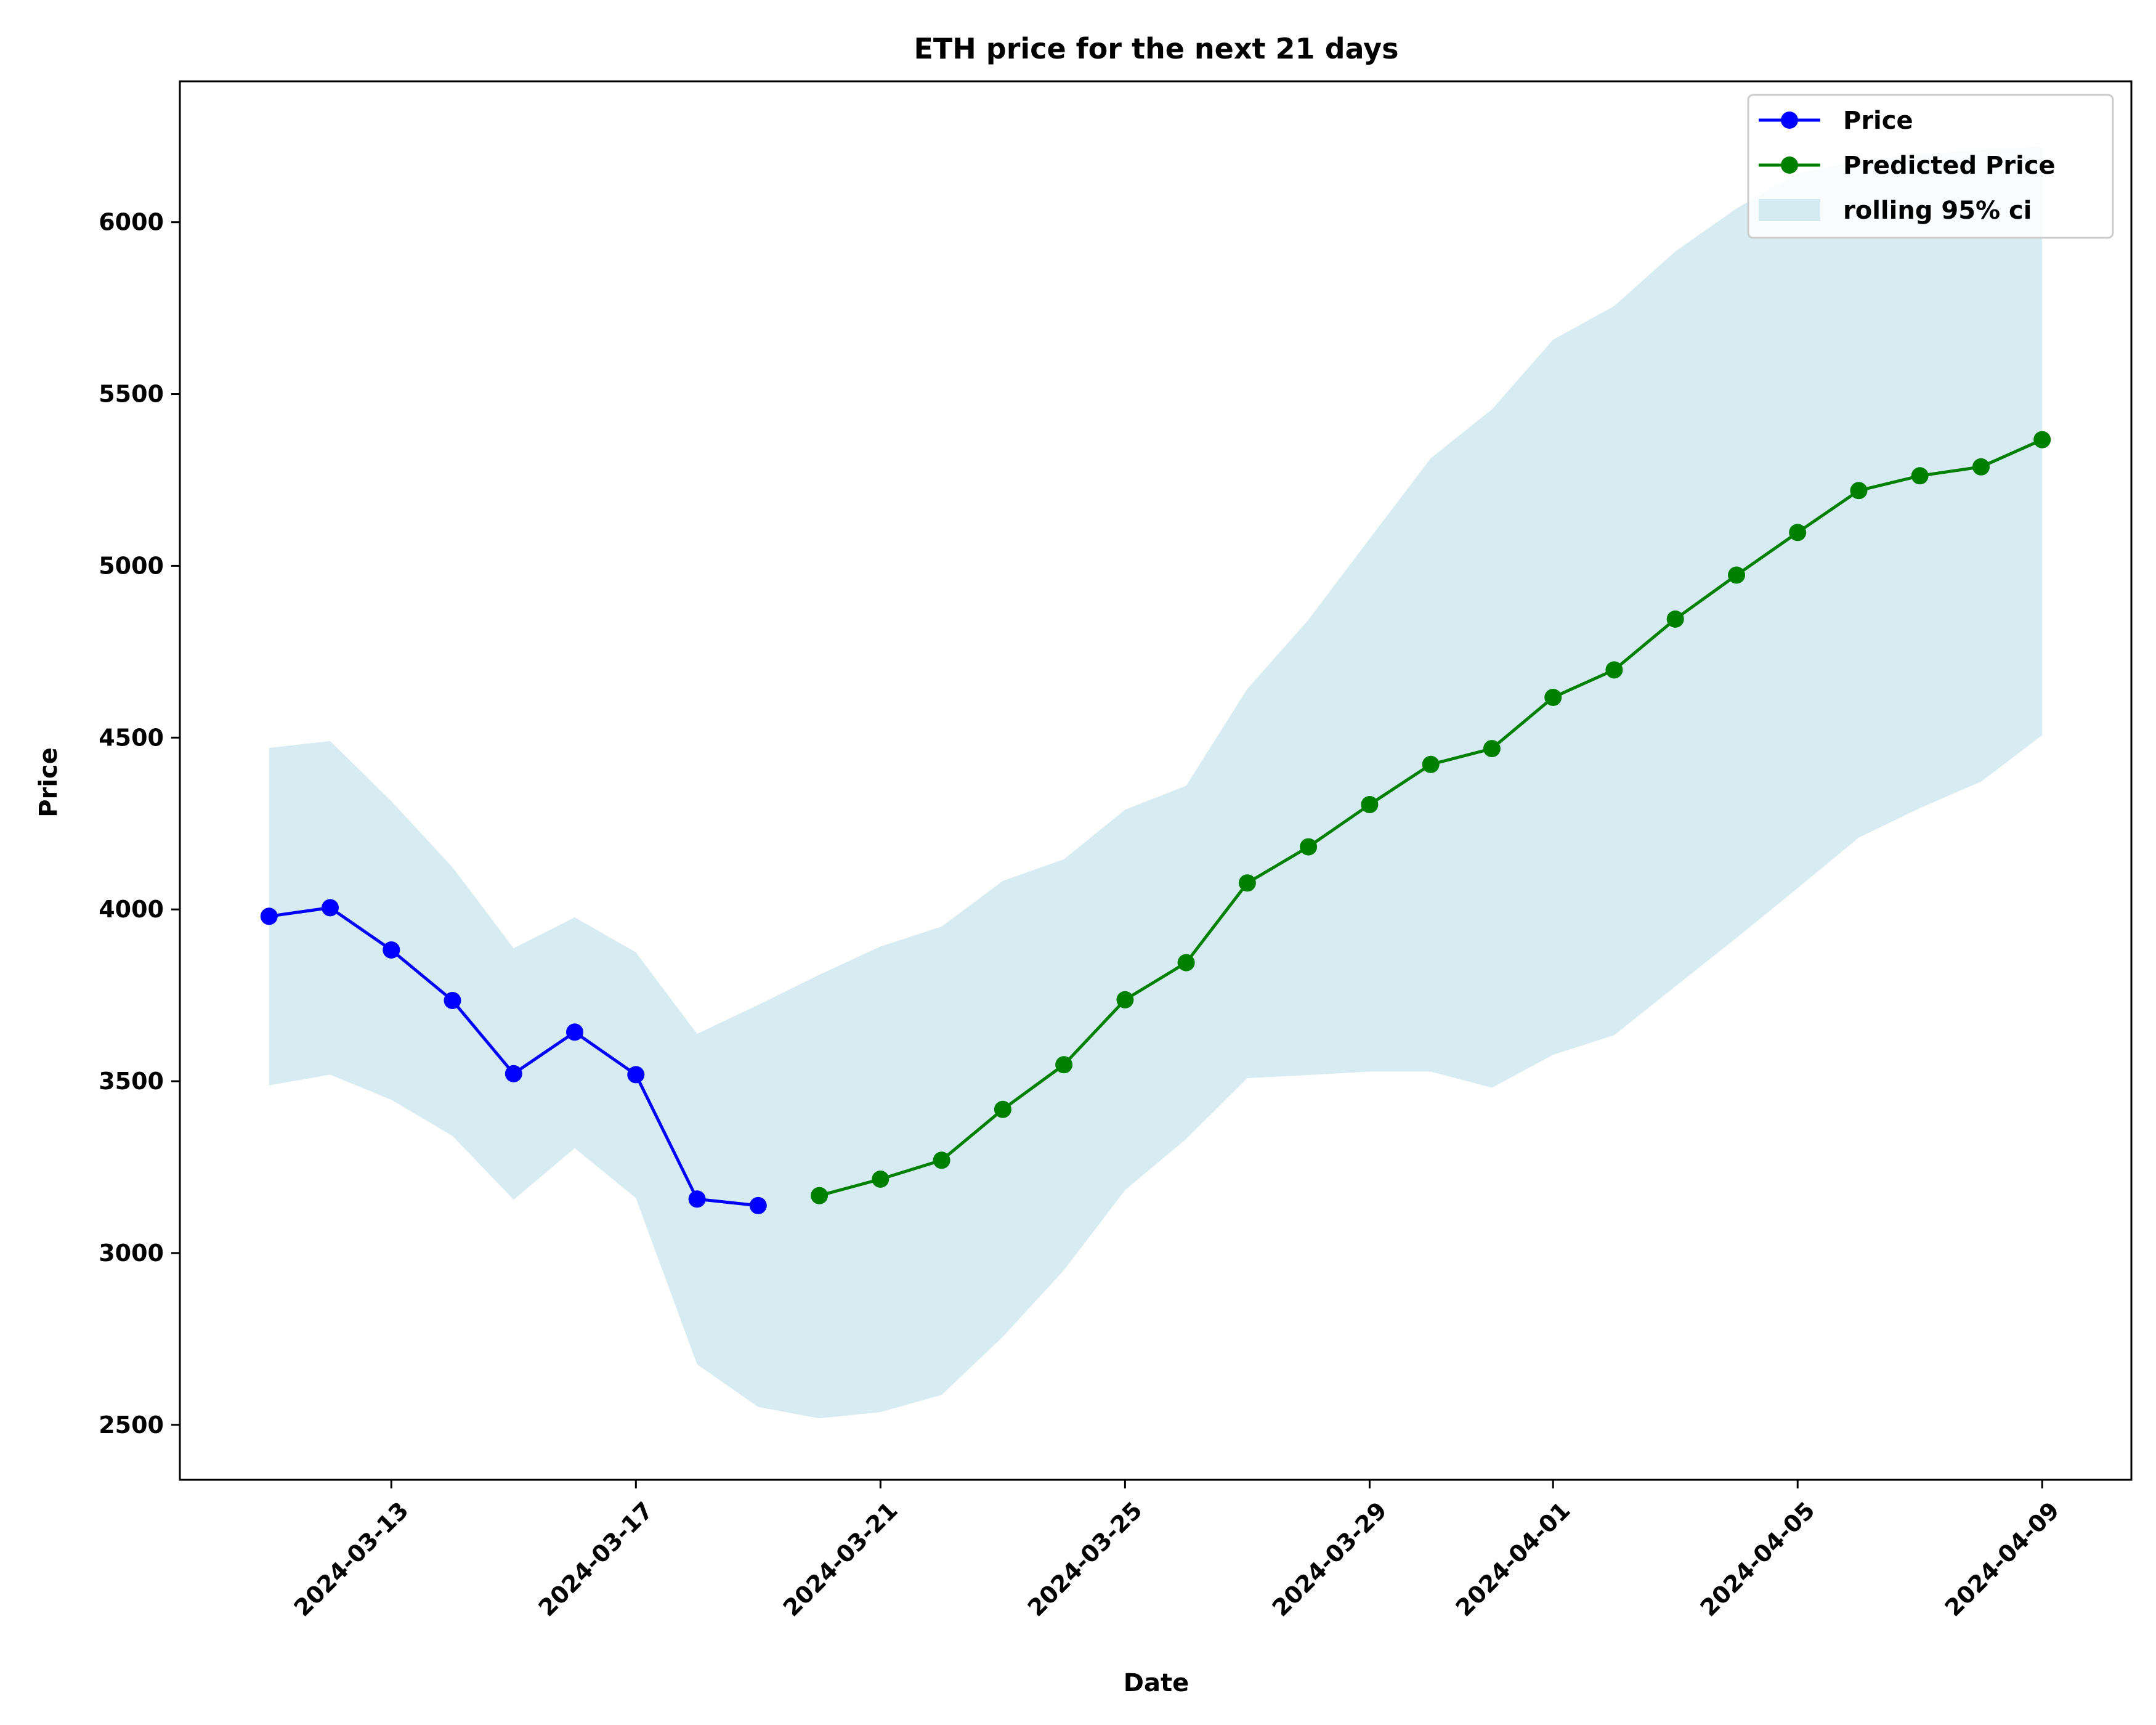  I want to click on y-tick-label: 6000, so click(131, 223).